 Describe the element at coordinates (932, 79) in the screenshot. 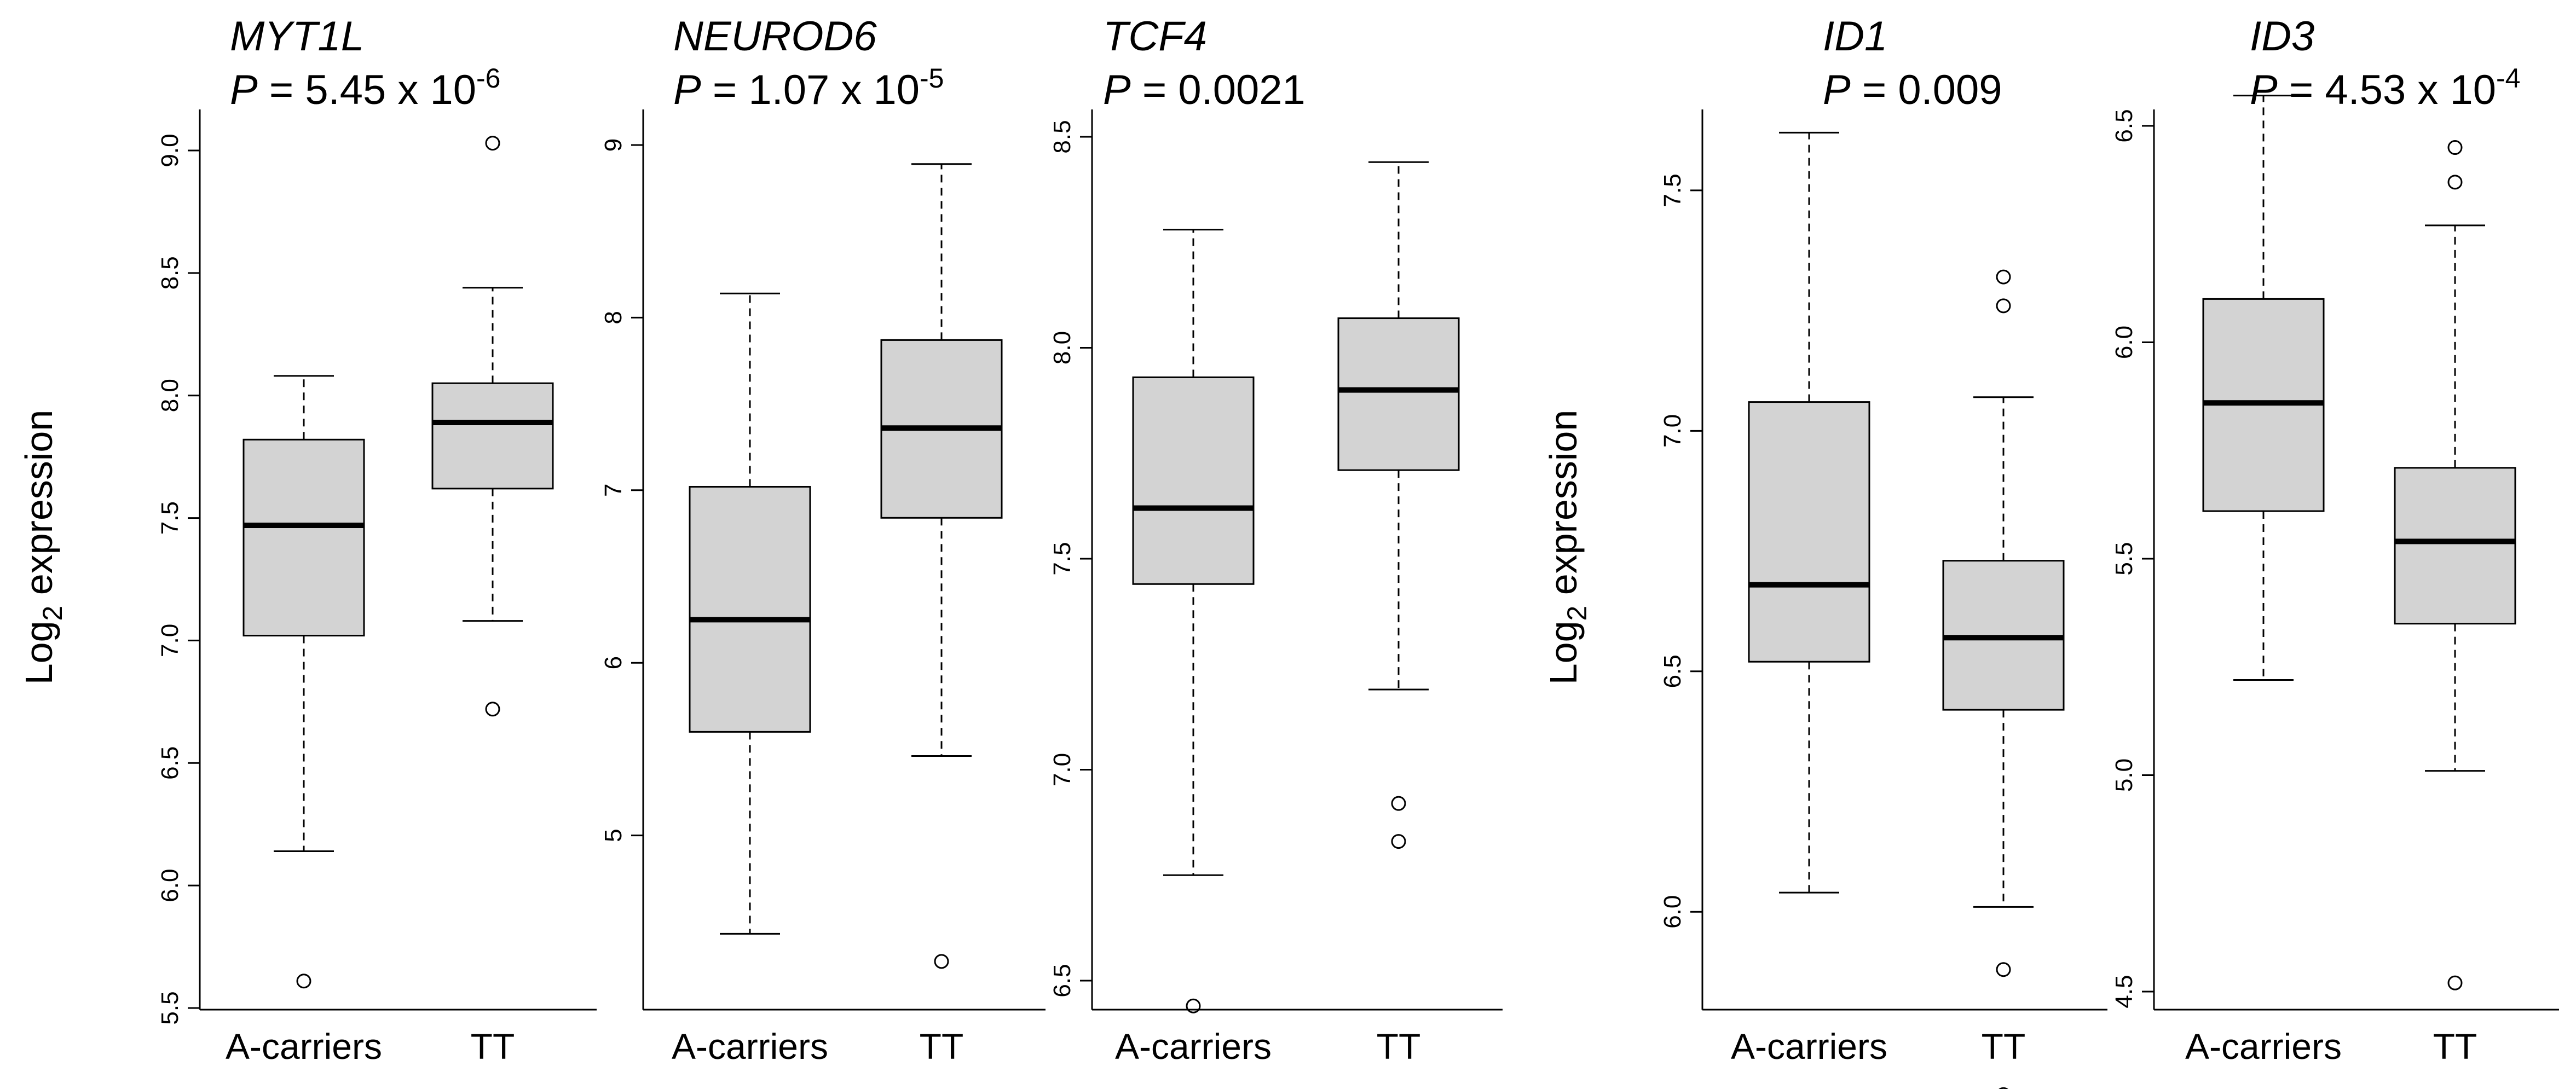

I see `p-value-exponent: -5` at that location.